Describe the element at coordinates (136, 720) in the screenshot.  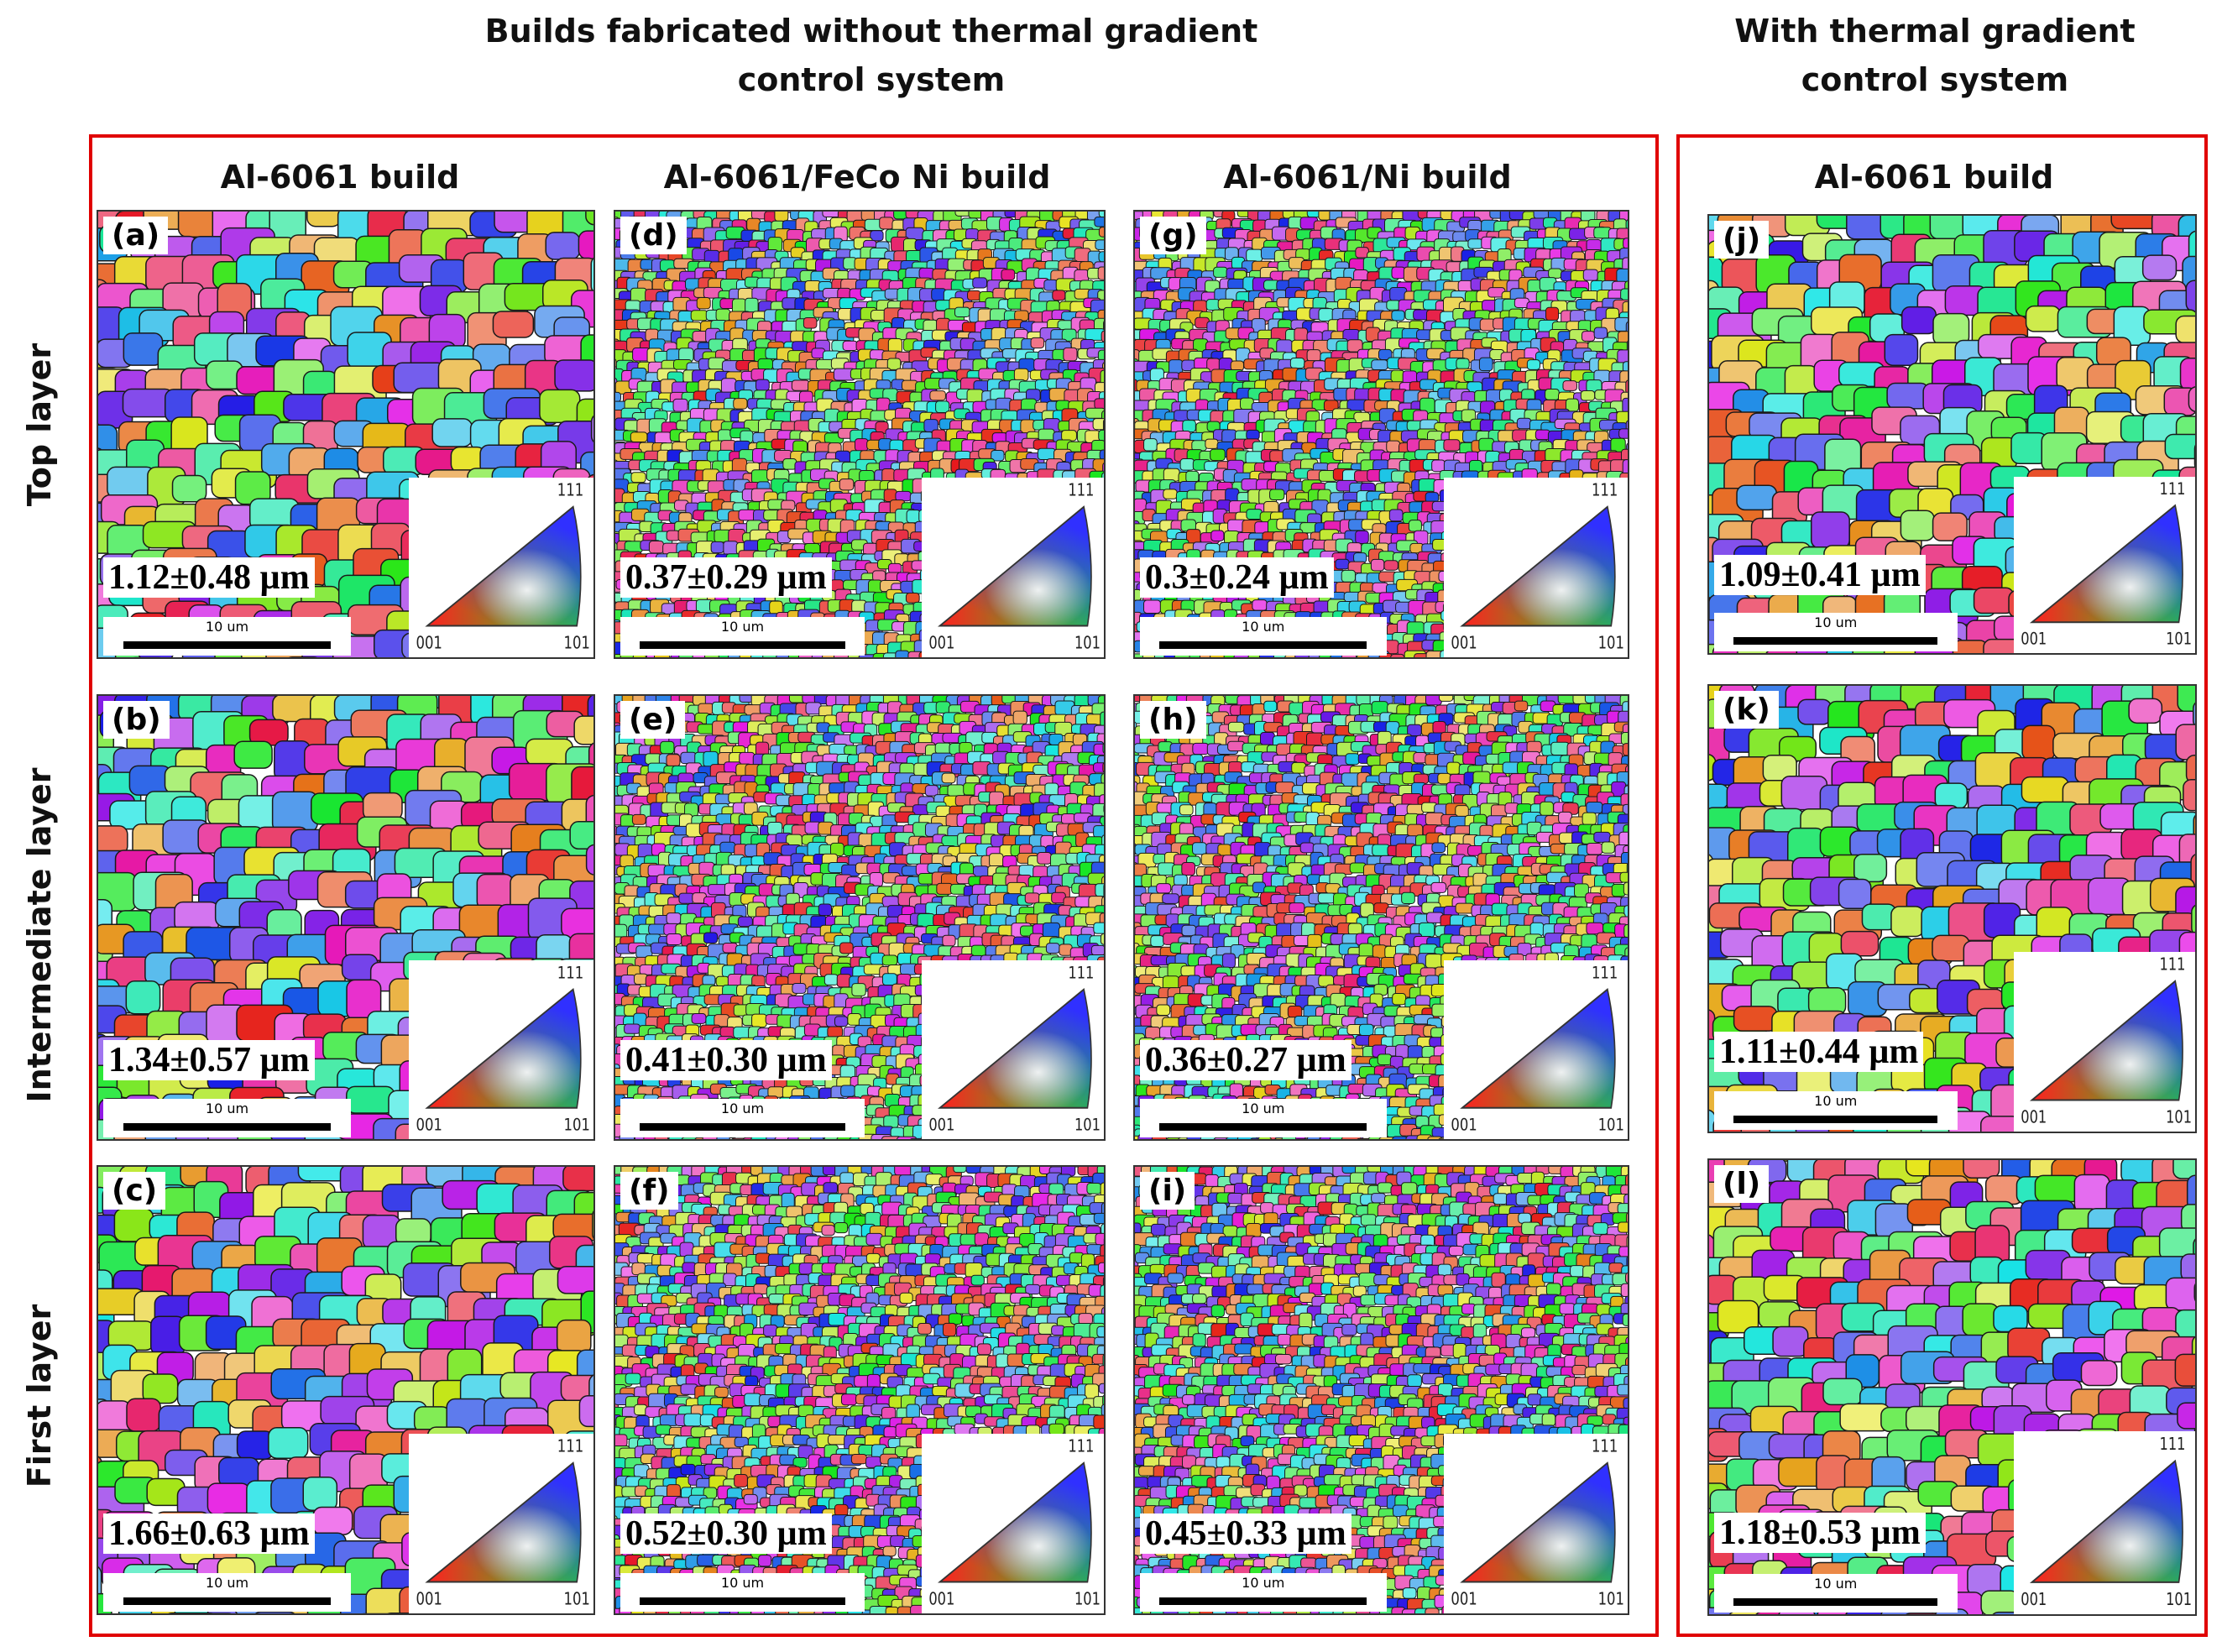
I see `panel-label: (b)` at that location.